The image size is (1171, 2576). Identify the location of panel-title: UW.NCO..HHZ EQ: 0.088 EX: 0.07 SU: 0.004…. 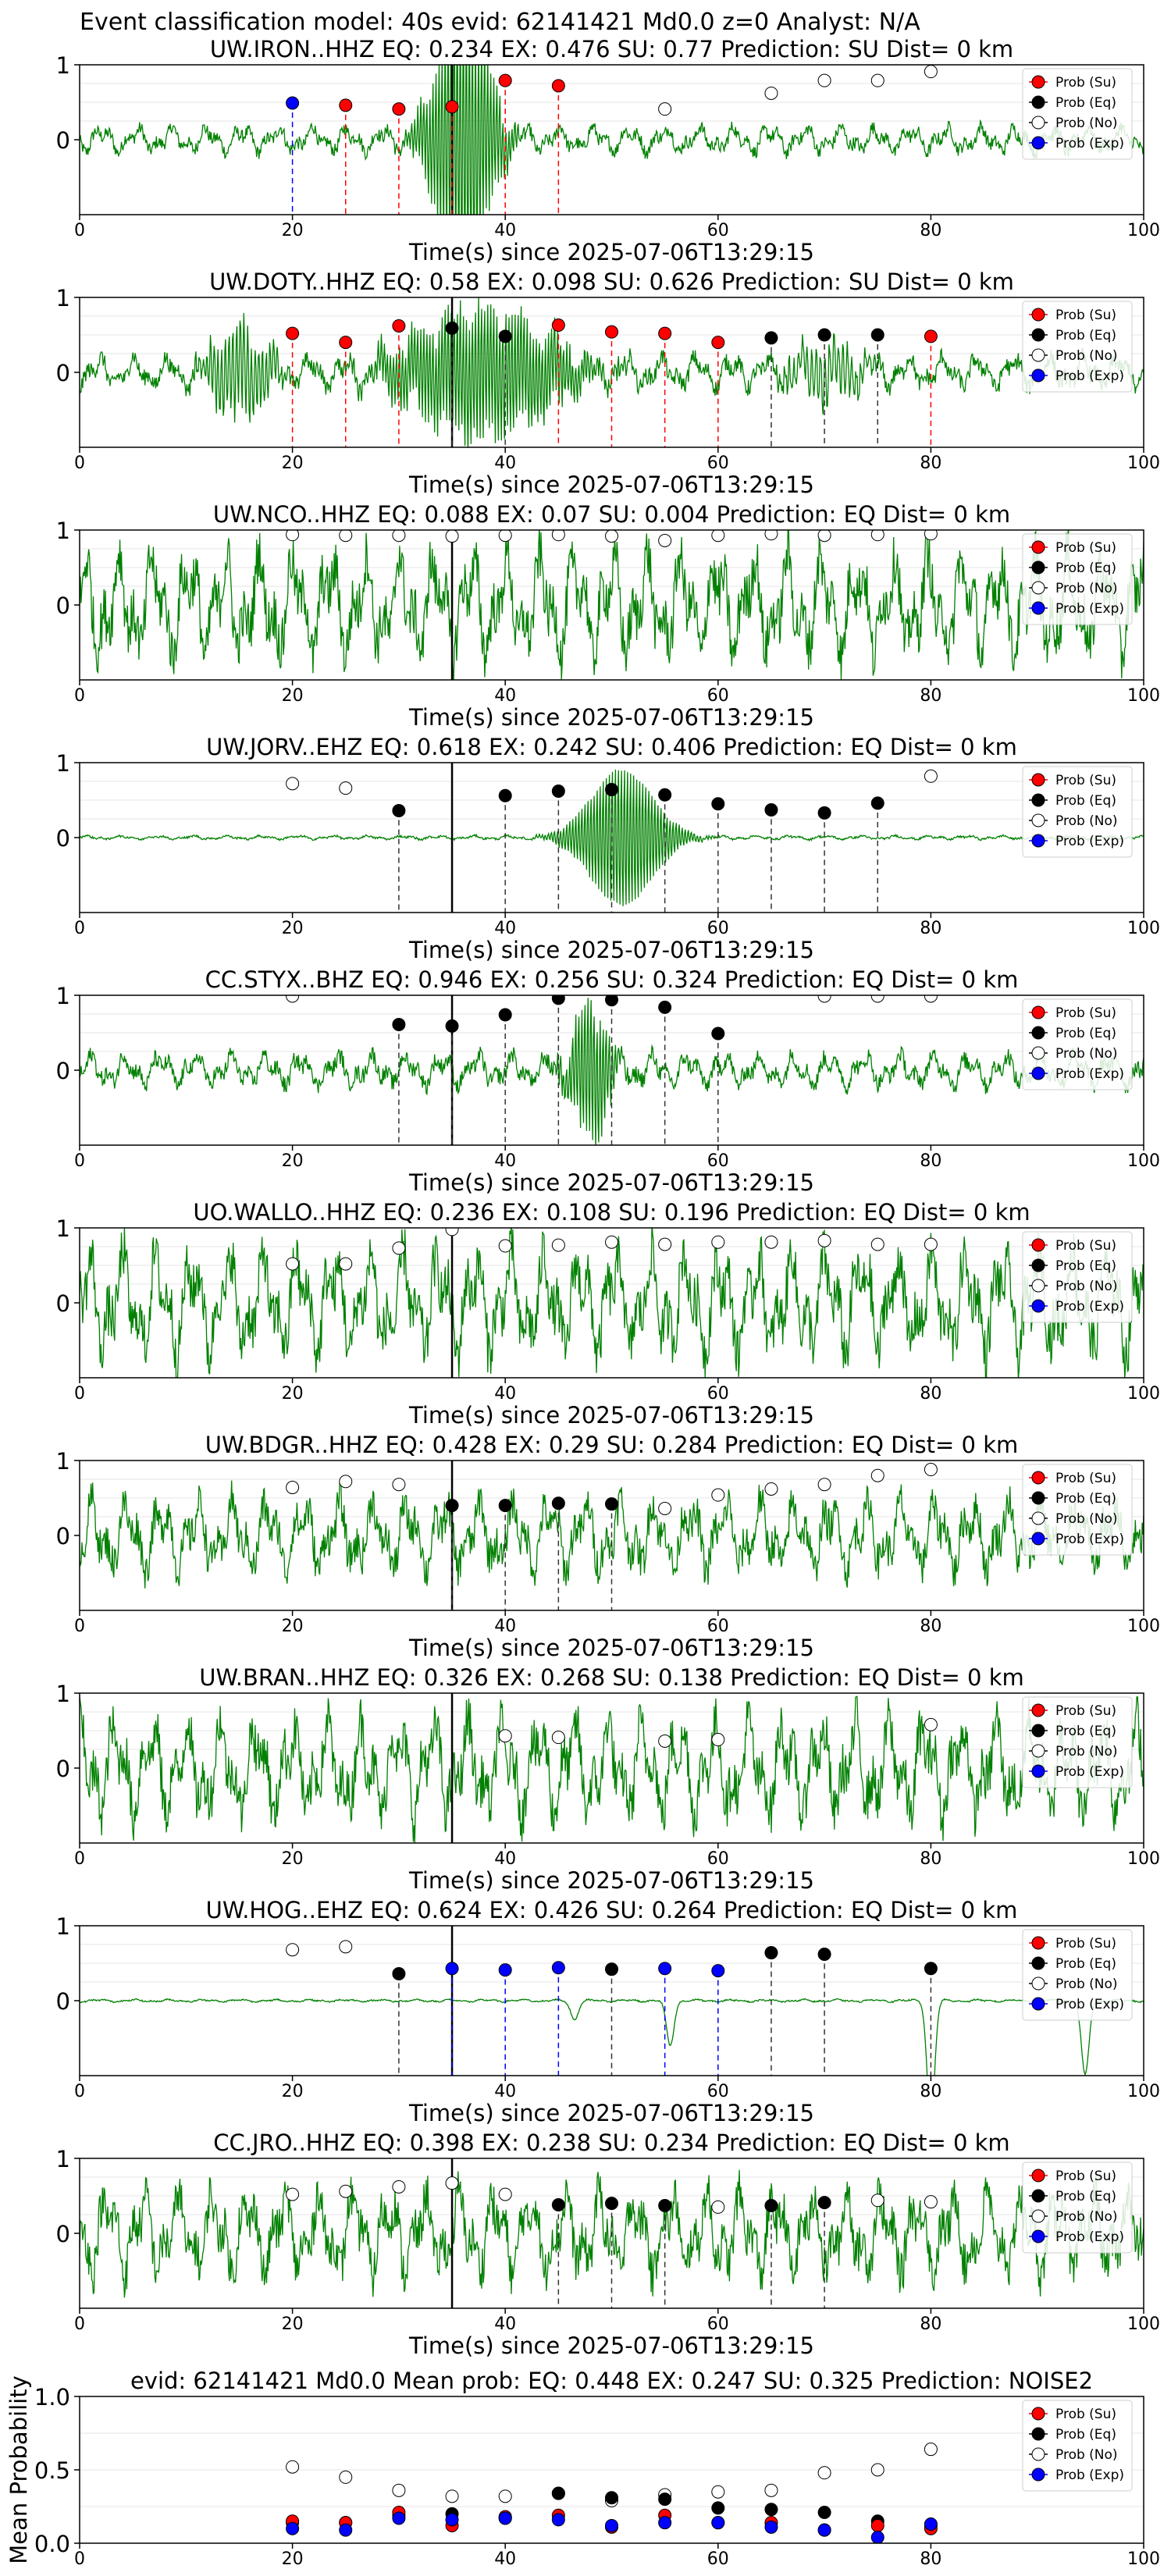
(611, 514).